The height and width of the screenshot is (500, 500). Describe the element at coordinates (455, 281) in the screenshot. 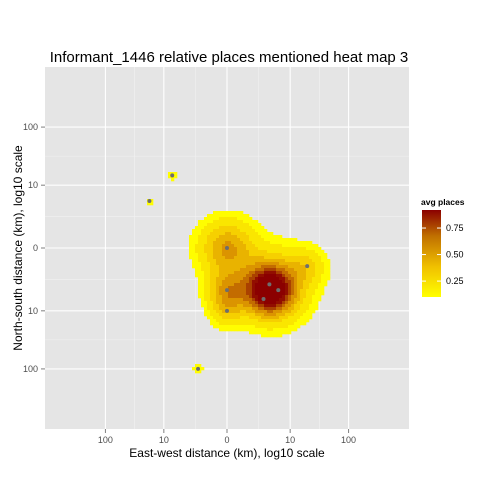

I see `legend-tick-label: 0.25` at that location.